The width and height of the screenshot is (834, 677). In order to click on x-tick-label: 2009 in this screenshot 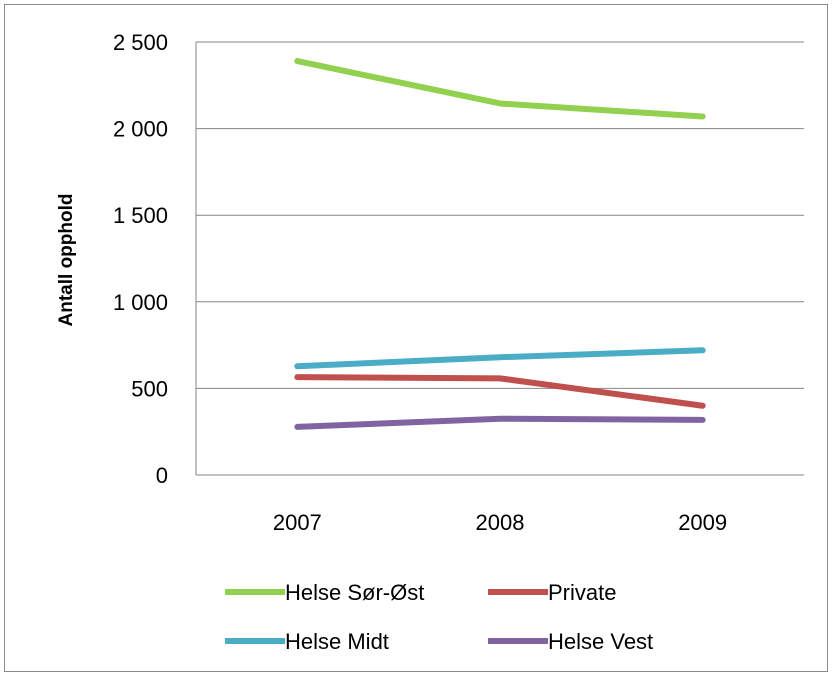, I will do `click(702, 522)`.